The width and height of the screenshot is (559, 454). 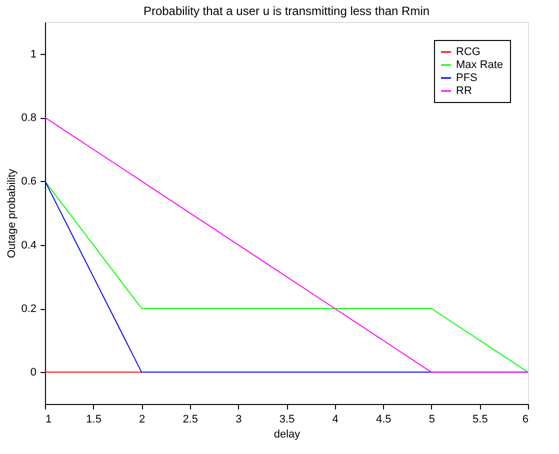 What do you see at coordinates (28, 309) in the screenshot?
I see `y-tick-label: 0.2` at bounding box center [28, 309].